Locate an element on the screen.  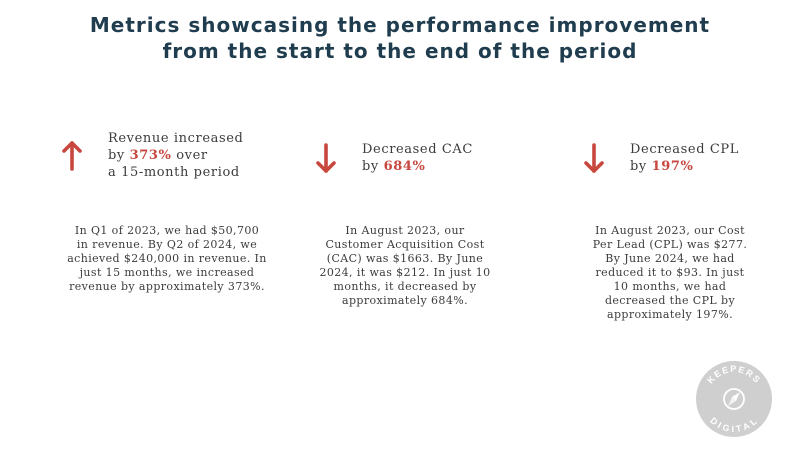
description-line: approximately 197%. is located at coordinates (670, 314).